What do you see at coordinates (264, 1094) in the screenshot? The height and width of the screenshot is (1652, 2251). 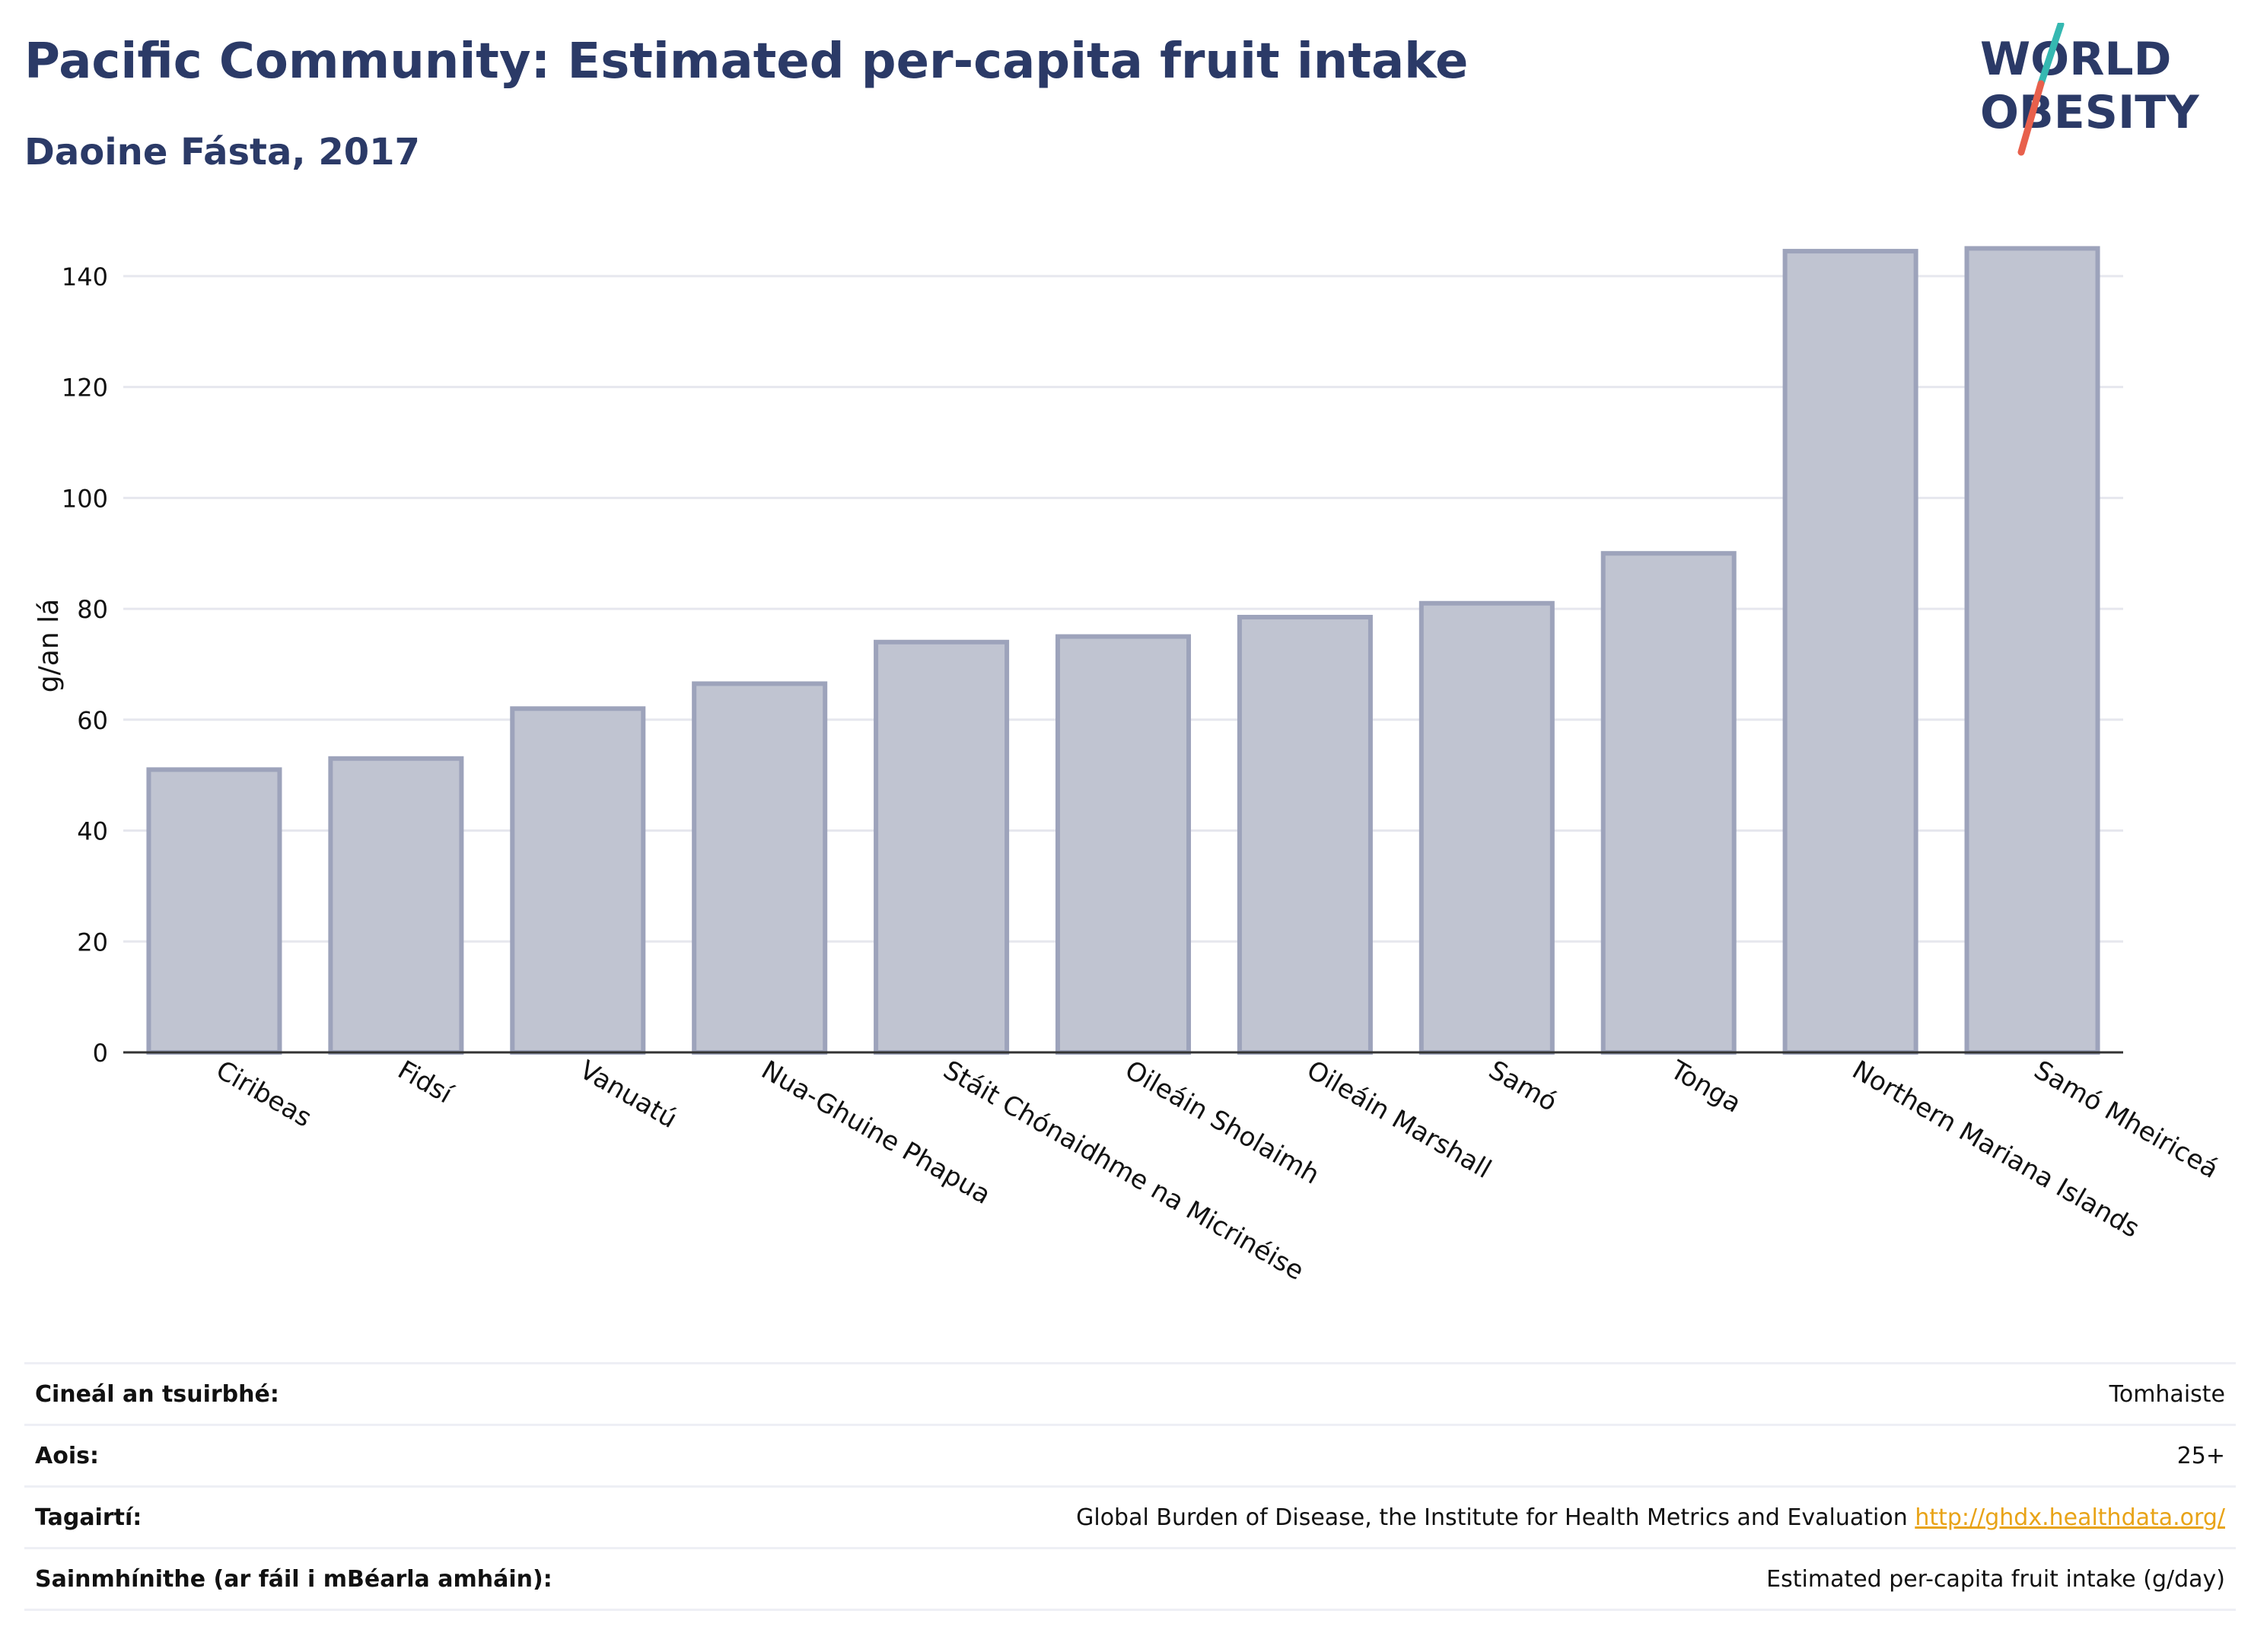 I see `x-tick-label: Ciribeas` at bounding box center [264, 1094].